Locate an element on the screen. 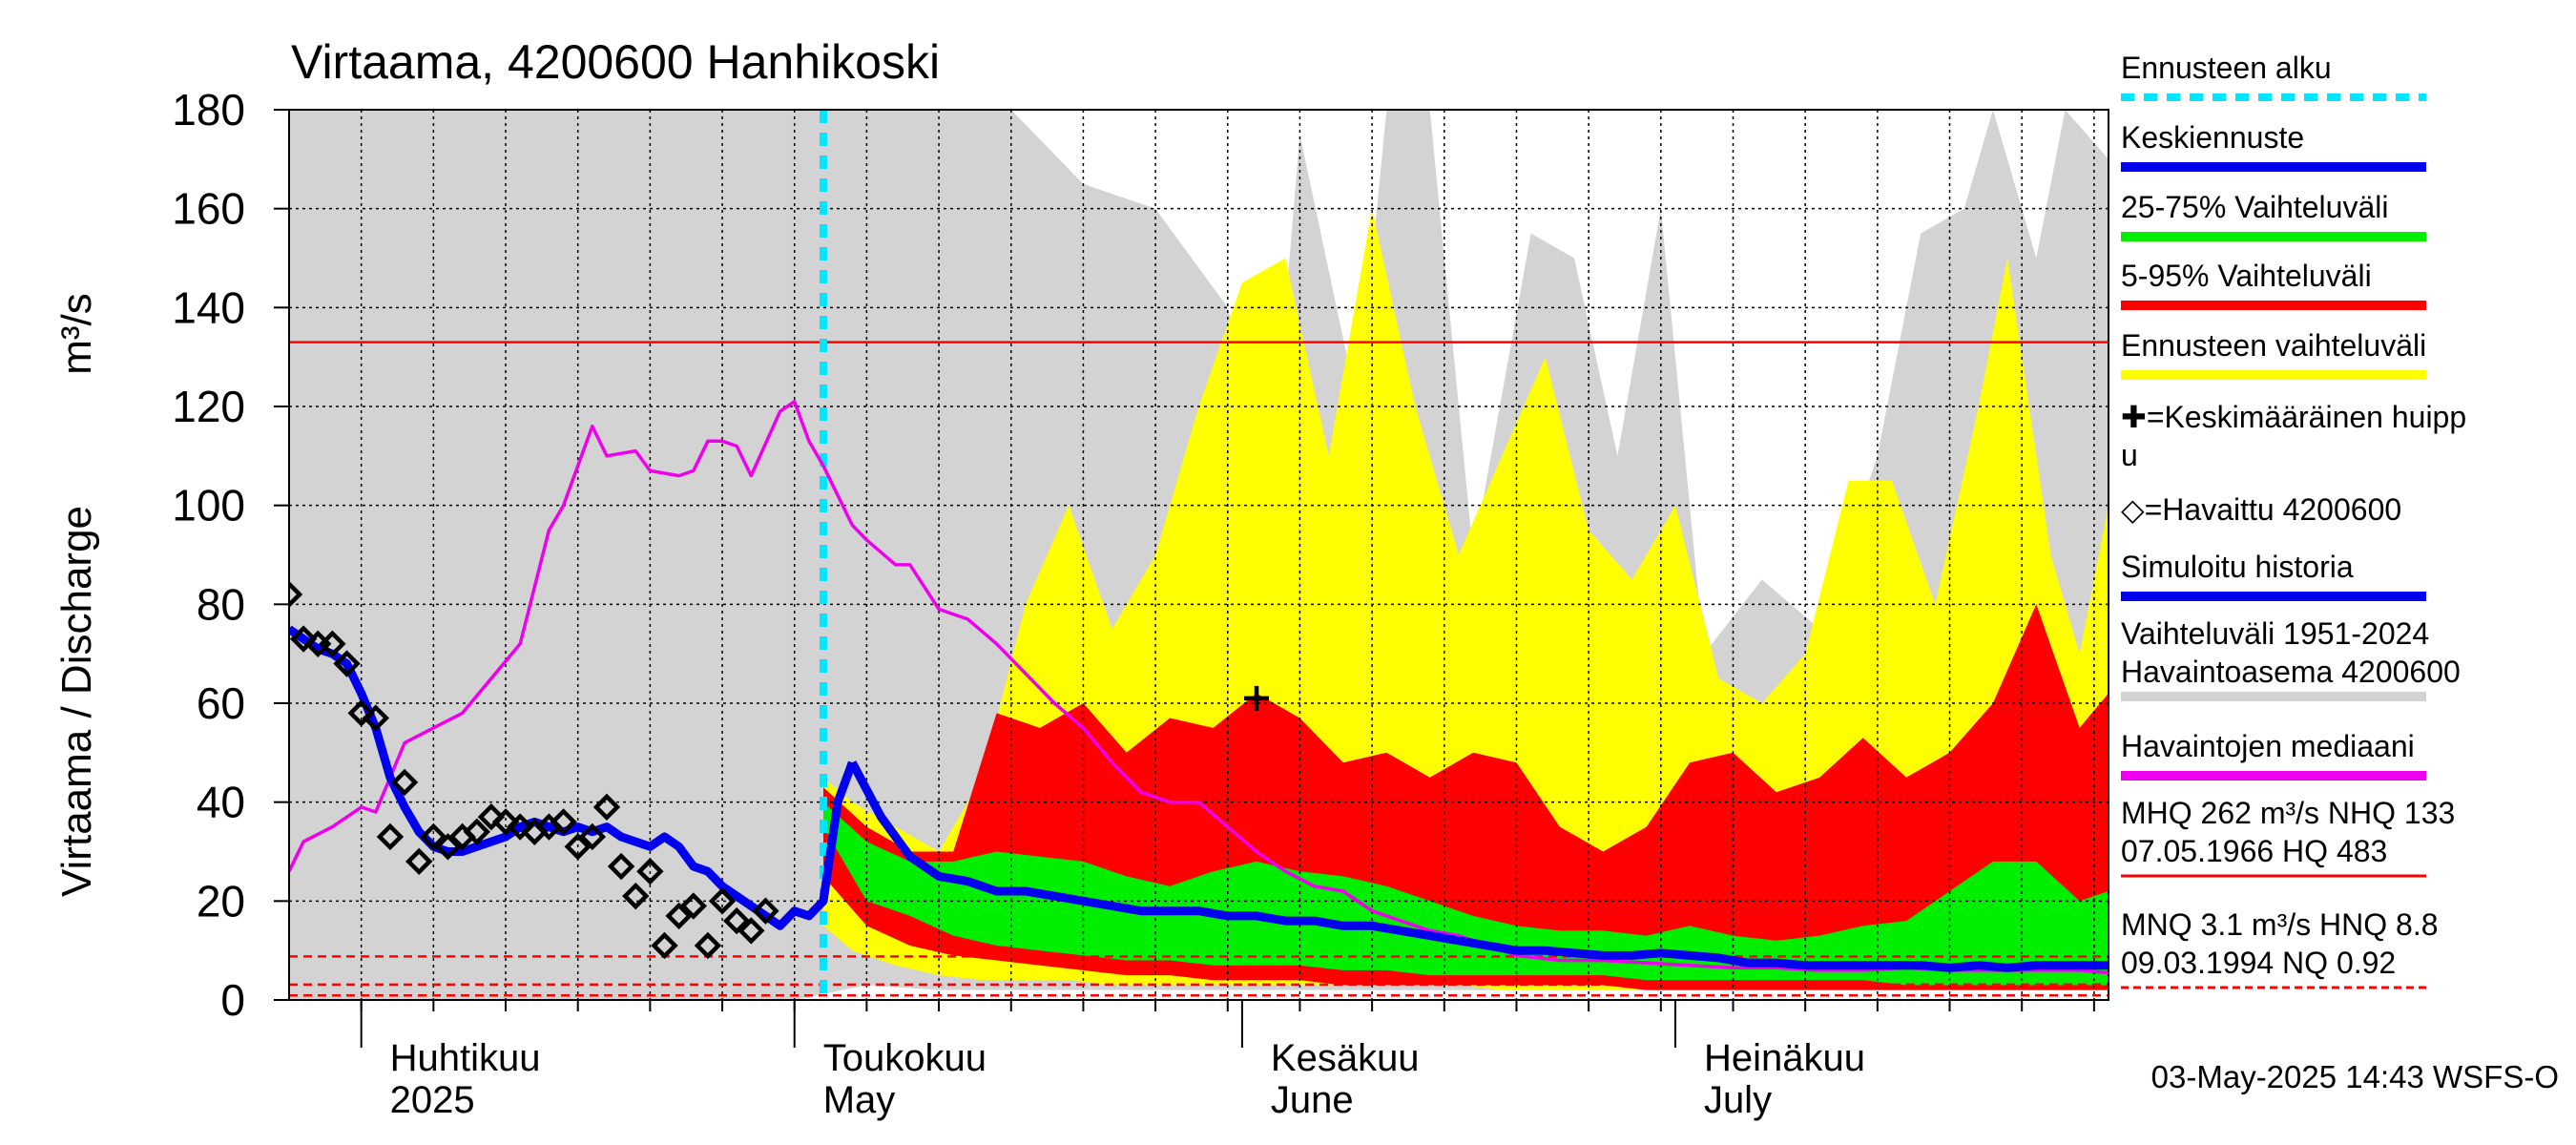 The height and width of the screenshot is (1145, 2576). legend-text: Vaihteluväli 1951-2024 is located at coordinates (2275, 633).